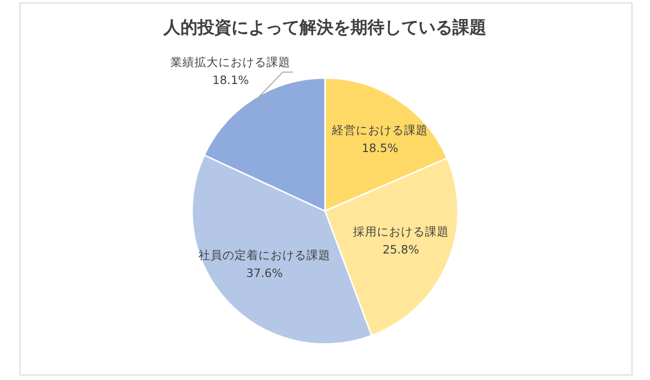  I want to click on slice-label: 経営における課題, so click(379, 130).